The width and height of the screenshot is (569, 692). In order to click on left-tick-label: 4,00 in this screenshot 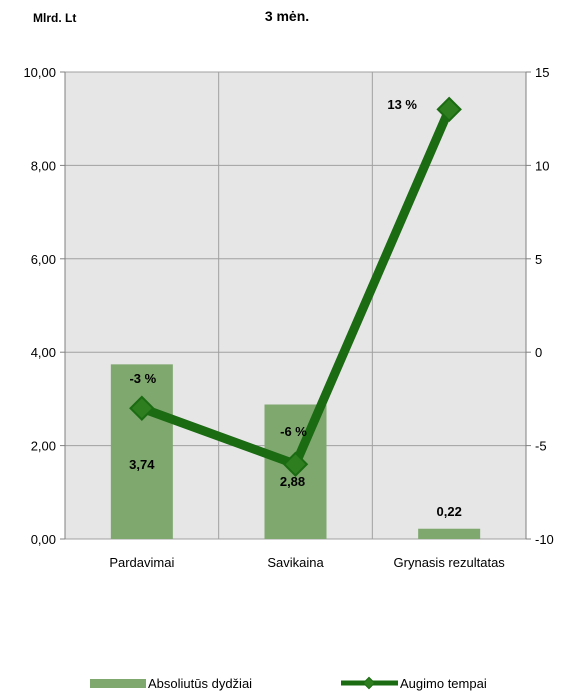, I will do `click(43, 352)`.